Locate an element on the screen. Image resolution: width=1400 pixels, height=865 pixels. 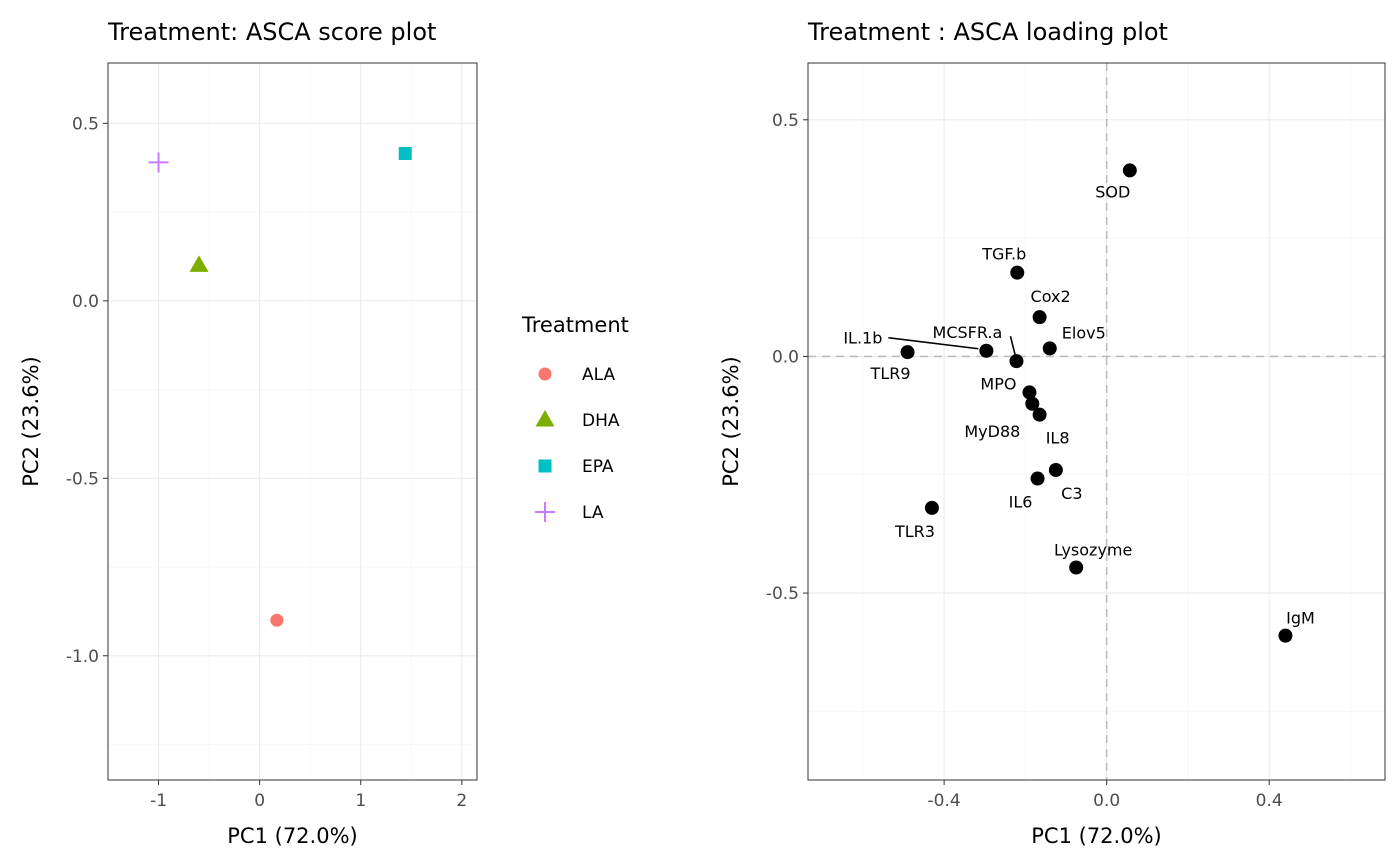
legend-key-ala is located at coordinates (545, 374).